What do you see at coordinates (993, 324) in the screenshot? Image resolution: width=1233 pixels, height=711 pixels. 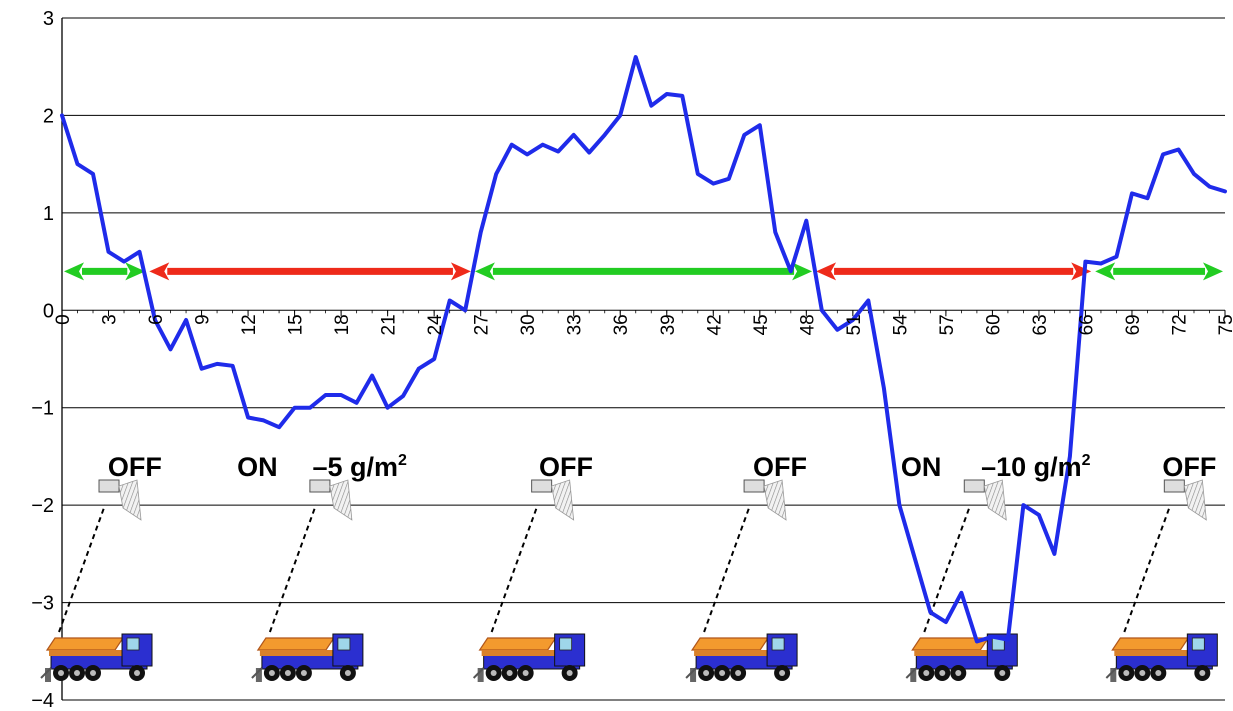 I see `x-tick-label: 60` at bounding box center [993, 324].